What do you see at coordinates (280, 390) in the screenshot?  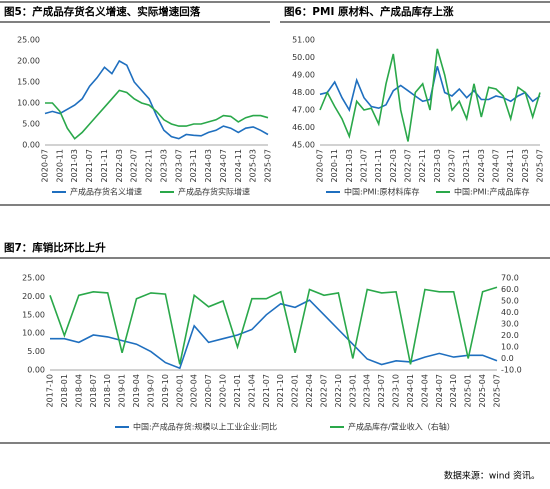 I see `x-tick-label: 2021-10` at bounding box center [280, 390].